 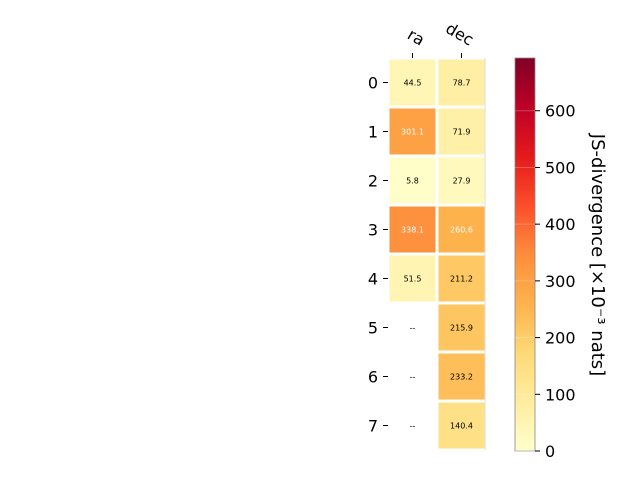 I want to click on colorbar-tick-label: 0, so click(x=550, y=451).